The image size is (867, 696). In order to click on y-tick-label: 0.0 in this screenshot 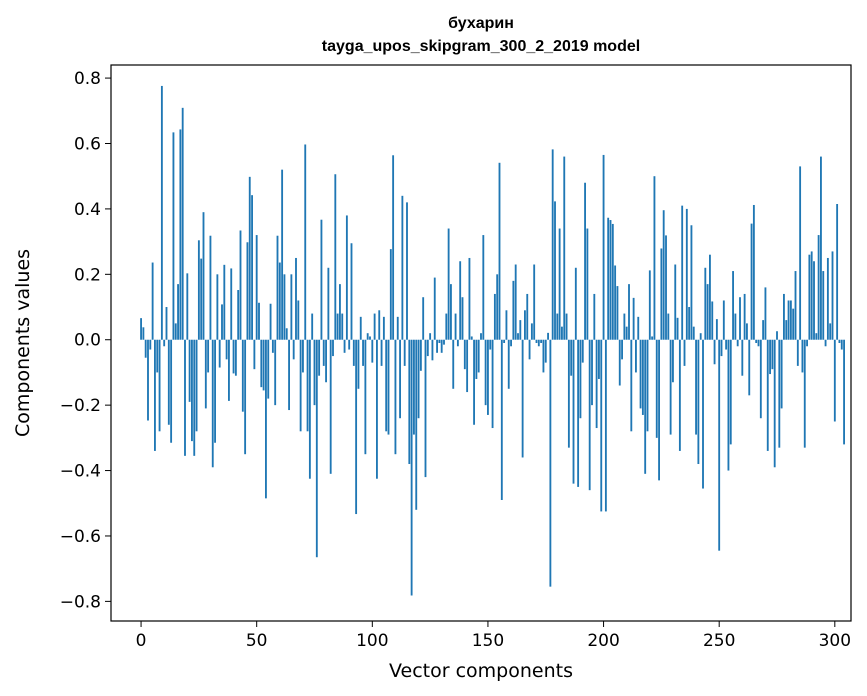, I will do `click(87, 341)`.